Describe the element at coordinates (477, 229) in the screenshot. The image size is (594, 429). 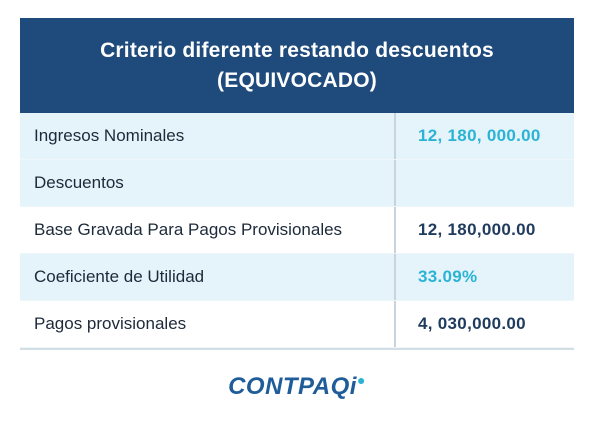
I see `row-value: 12, 180,000.00` at that location.